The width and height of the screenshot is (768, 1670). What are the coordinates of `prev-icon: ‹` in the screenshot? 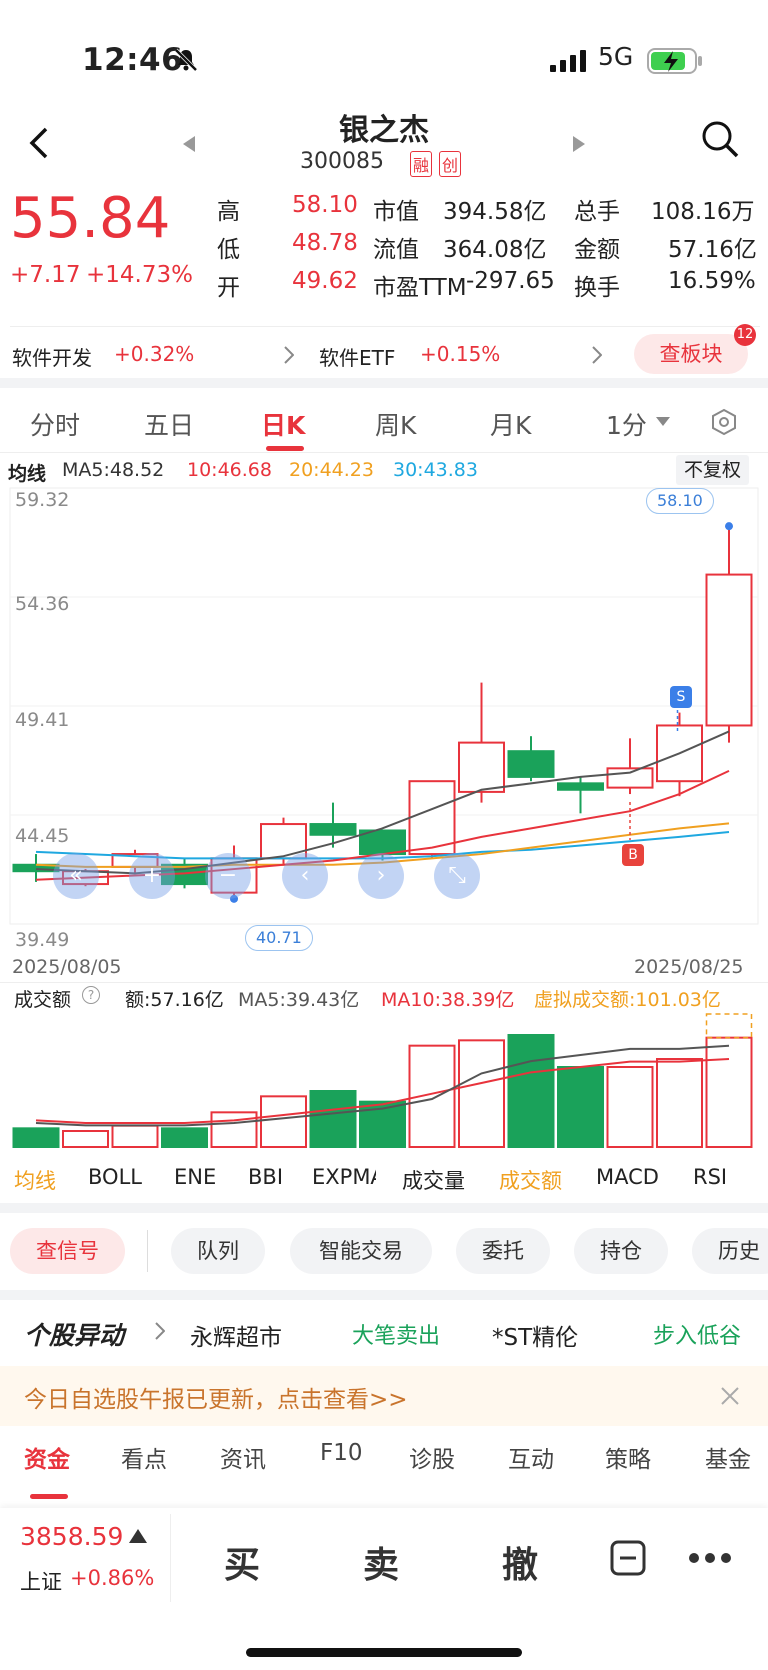 It's located at (305, 876).